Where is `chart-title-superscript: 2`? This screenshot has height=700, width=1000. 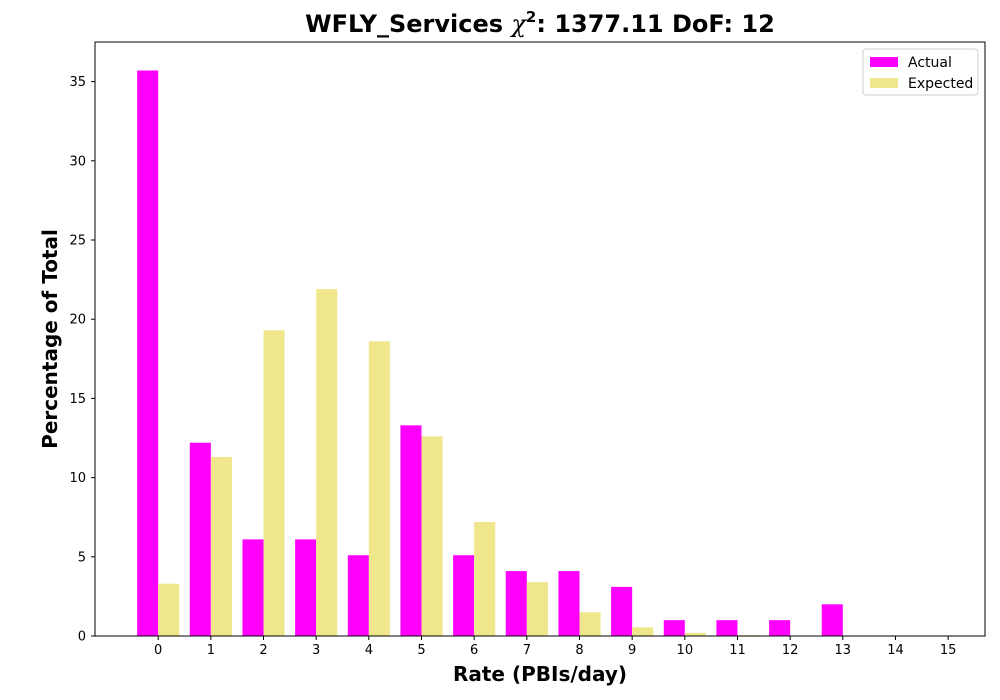 chart-title-superscript: 2 is located at coordinates (531, 17).